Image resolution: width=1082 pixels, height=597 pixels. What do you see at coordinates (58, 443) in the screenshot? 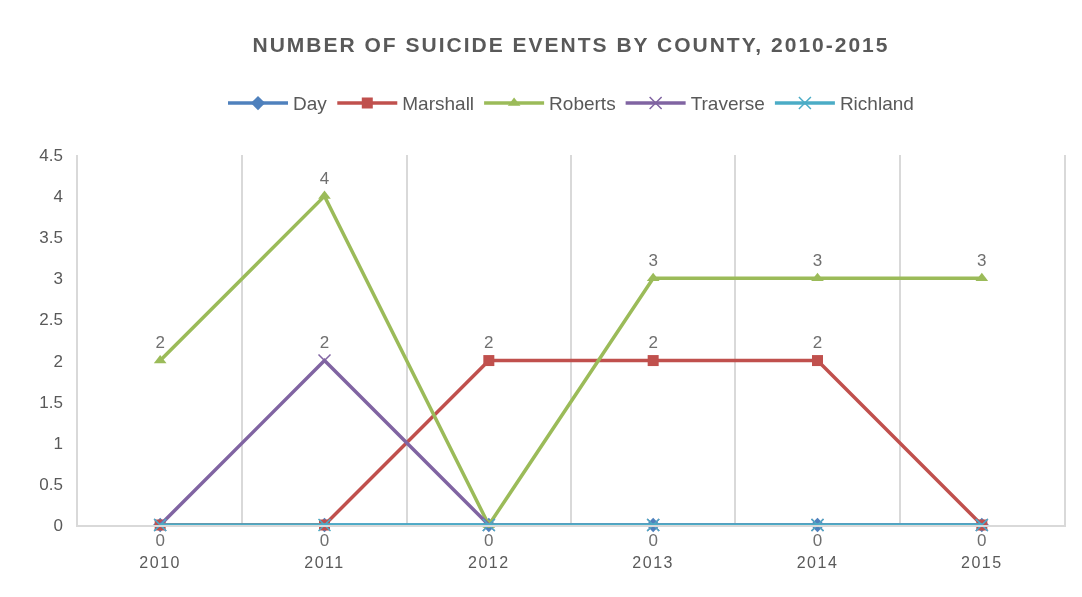
I see `y-tick-label: 1` at bounding box center [58, 443].